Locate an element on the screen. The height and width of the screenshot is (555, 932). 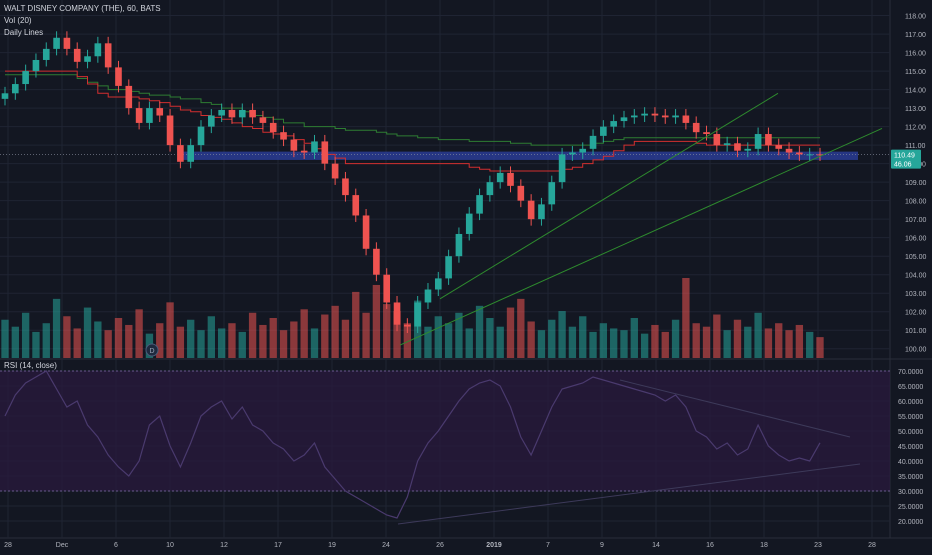
rsi-tick-label: 50.0000 is located at coordinates (910, 432).